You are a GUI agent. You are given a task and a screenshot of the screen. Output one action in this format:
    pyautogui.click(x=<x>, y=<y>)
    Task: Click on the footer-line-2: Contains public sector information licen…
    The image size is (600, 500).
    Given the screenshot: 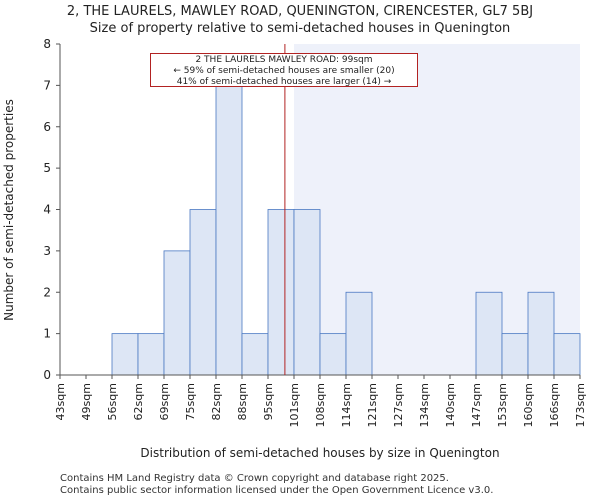 What is the action you would take?
    pyautogui.click(x=277, y=490)
    